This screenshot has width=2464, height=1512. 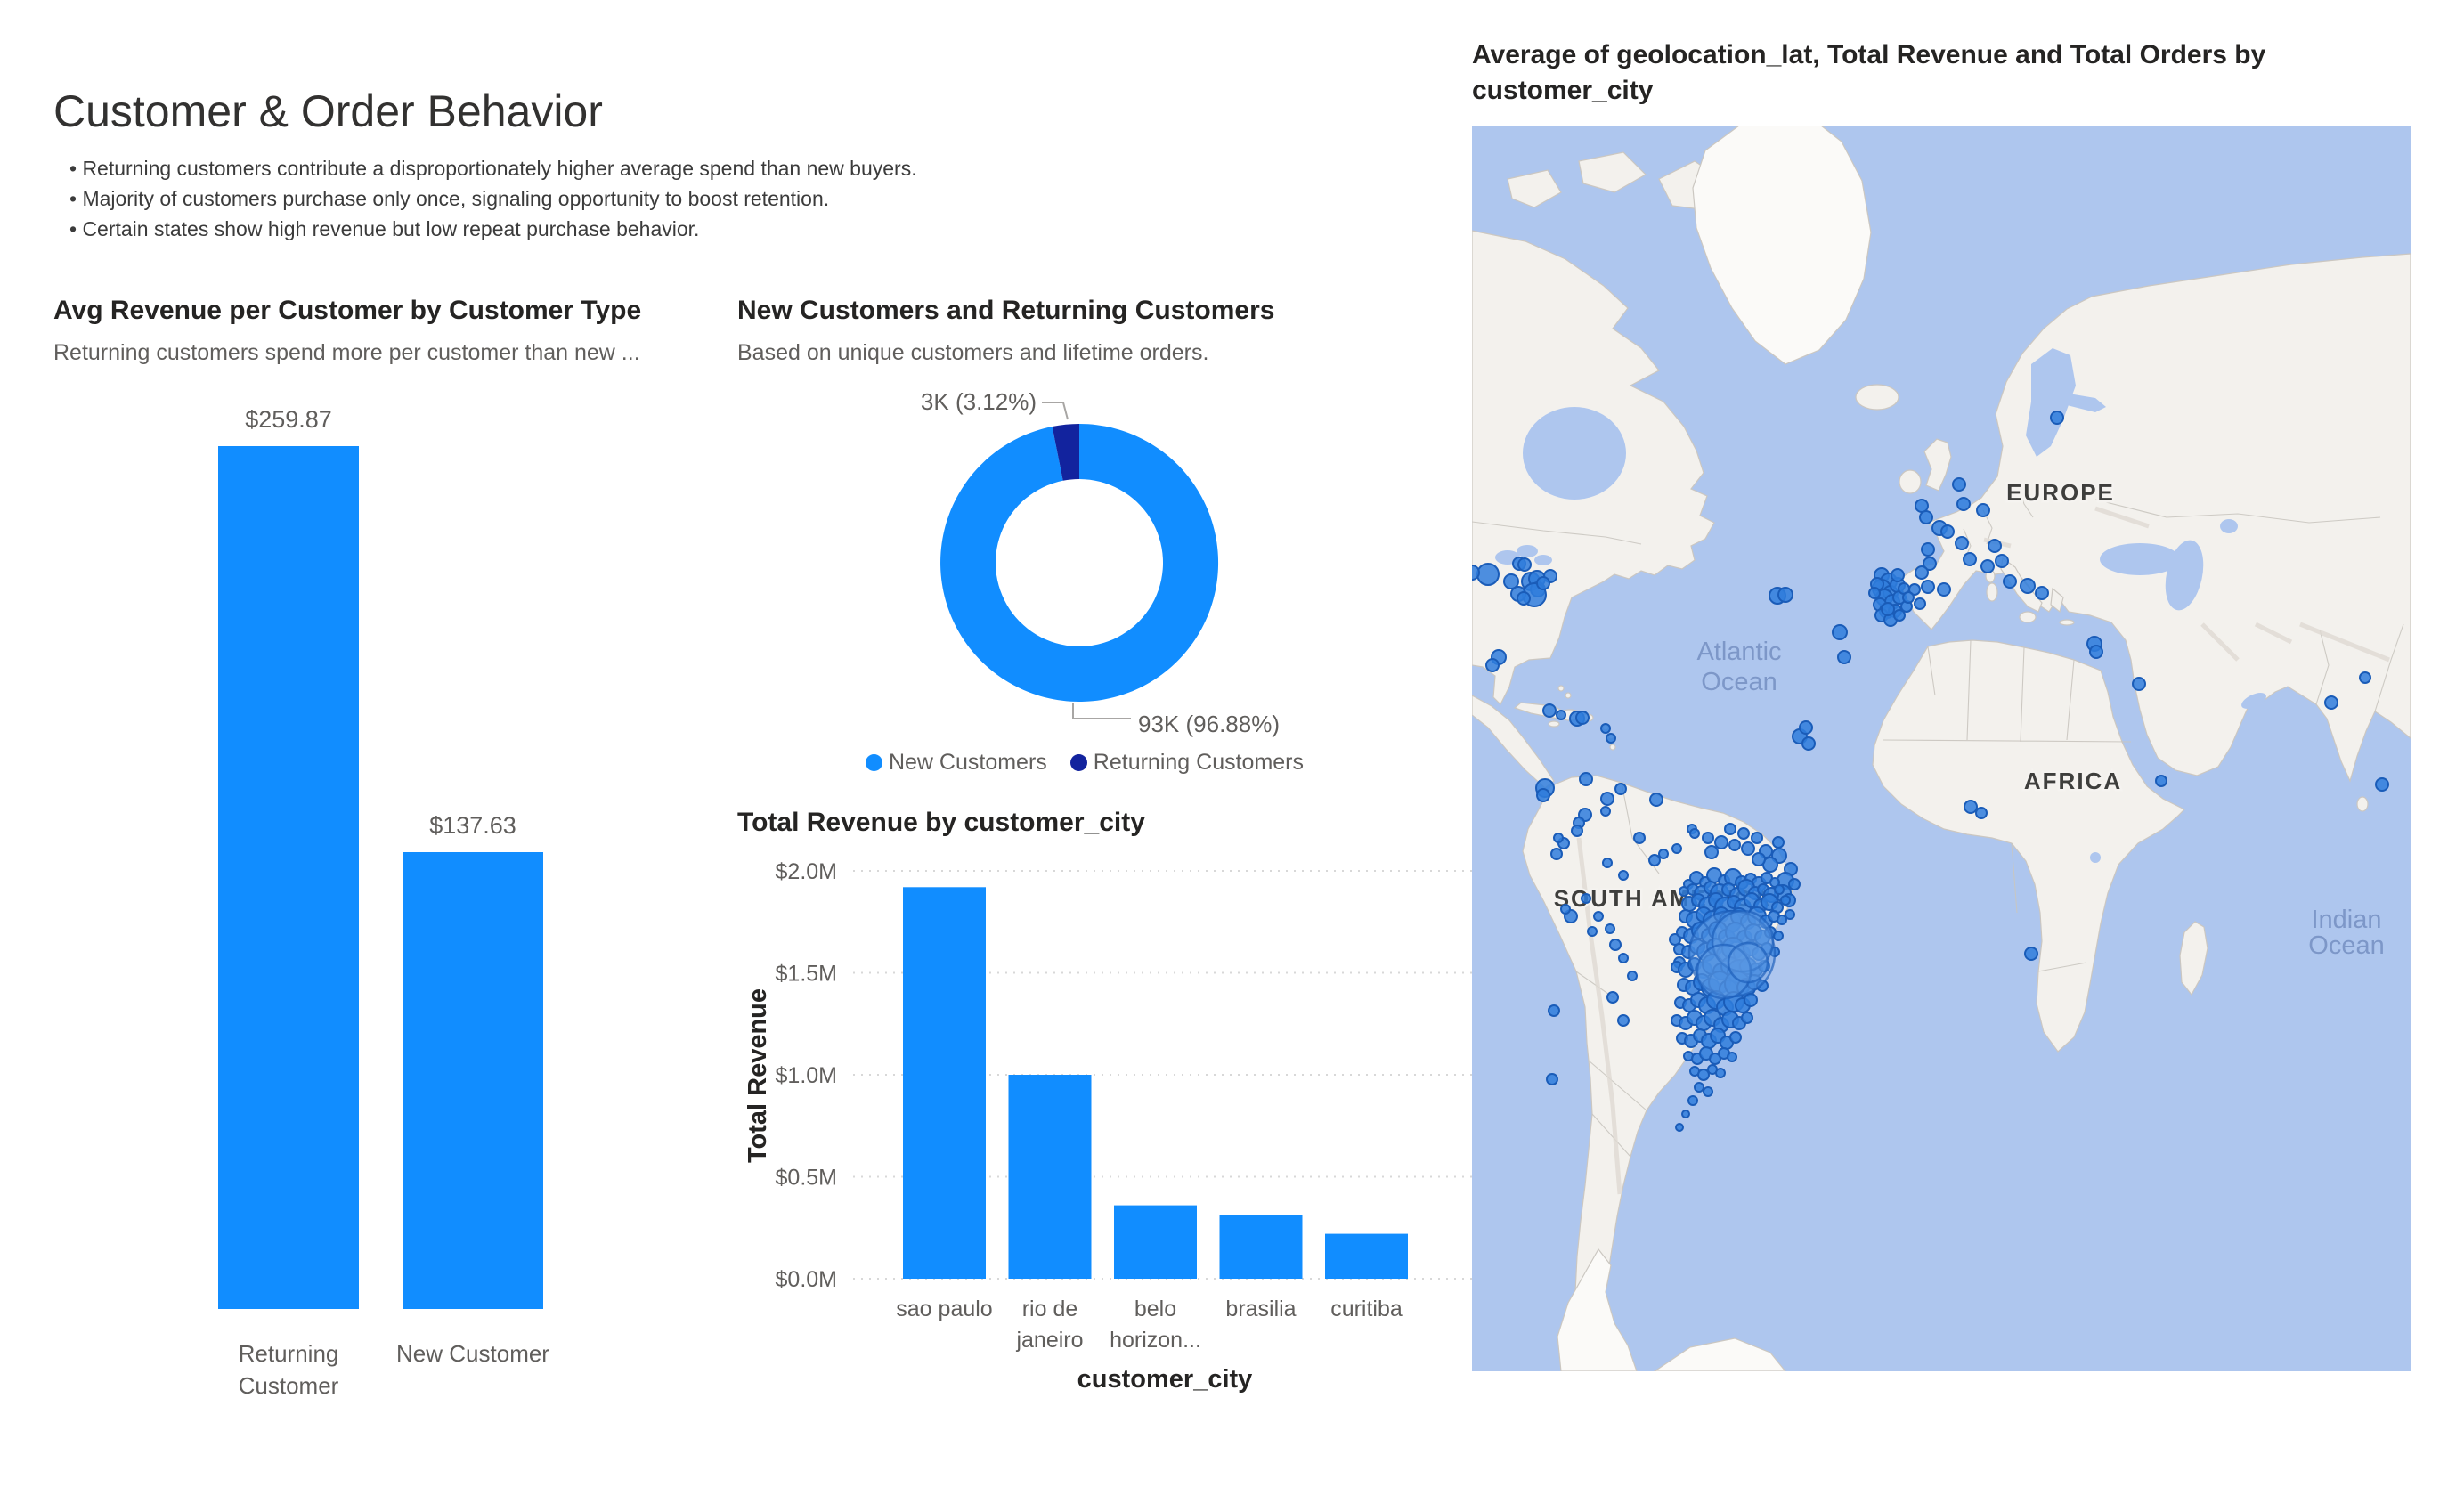 I want to click on bar-rio-de-janeiro, so click(x=1050, y=1177).